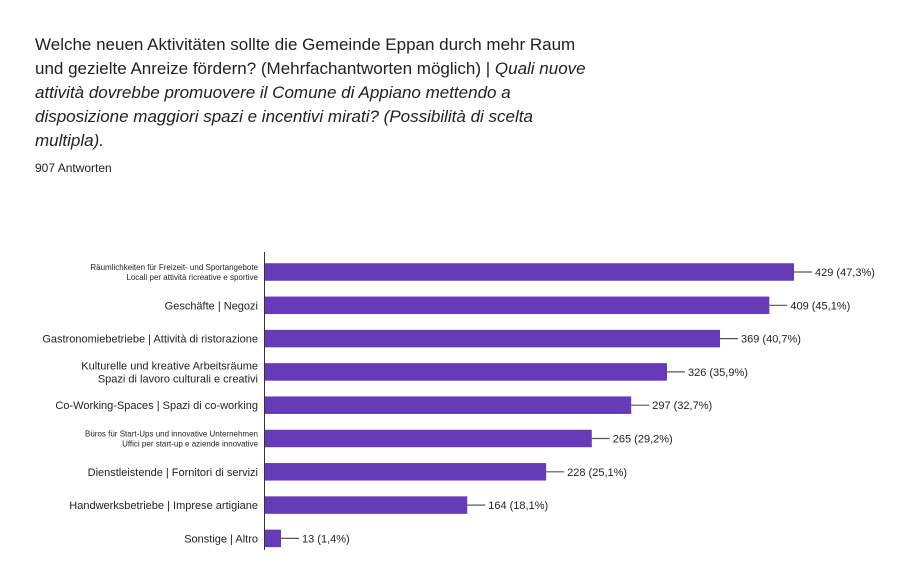  What do you see at coordinates (820, 306) in the screenshot?
I see `data-label: 409 (45,1%)` at bounding box center [820, 306].